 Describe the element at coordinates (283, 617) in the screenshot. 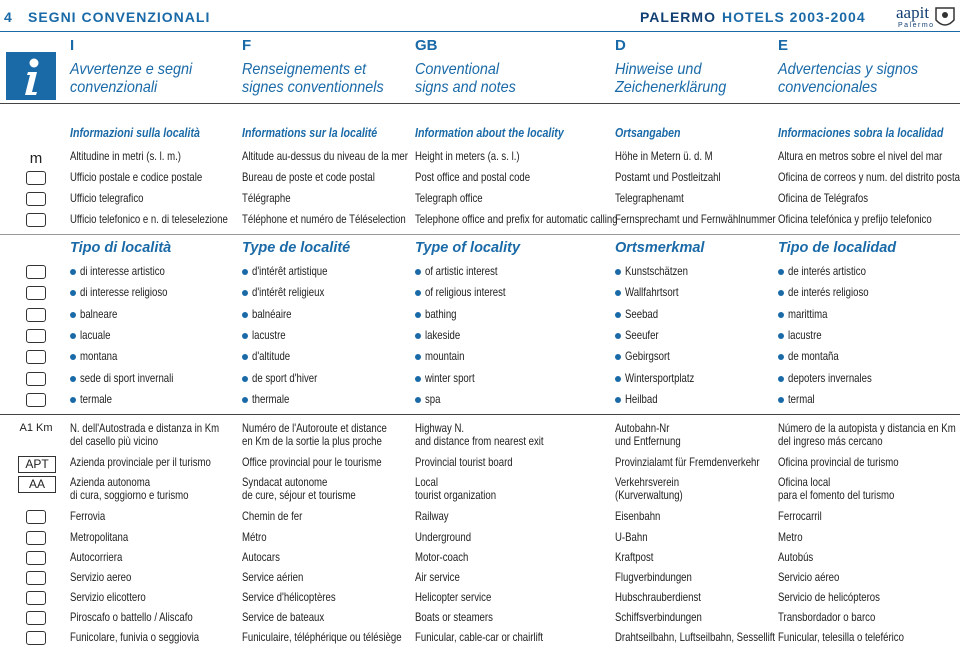

I see `cell-text: Service de bateaux` at that location.